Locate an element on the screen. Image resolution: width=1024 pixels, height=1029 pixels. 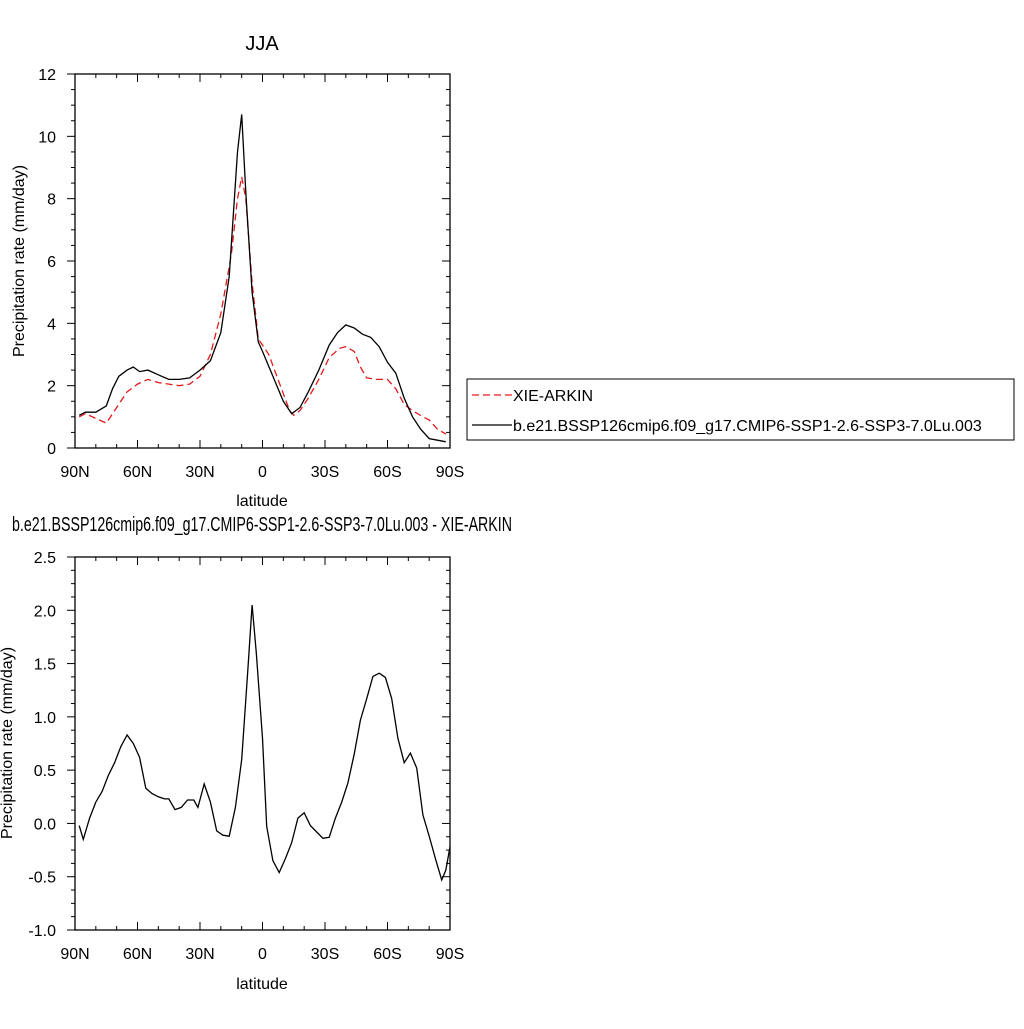
y-tick-label: 2.5 is located at coordinates (45, 558).